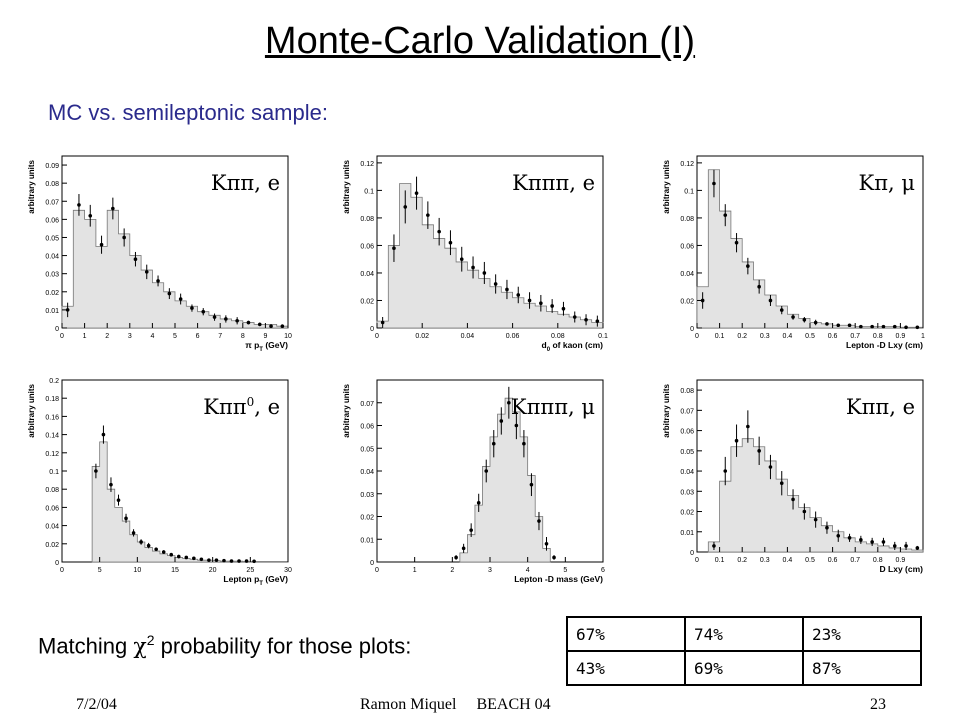 Image resolution: width=960 pixels, height=720 pixels. I want to click on y-tick-label: 0.09, so click(52, 166).